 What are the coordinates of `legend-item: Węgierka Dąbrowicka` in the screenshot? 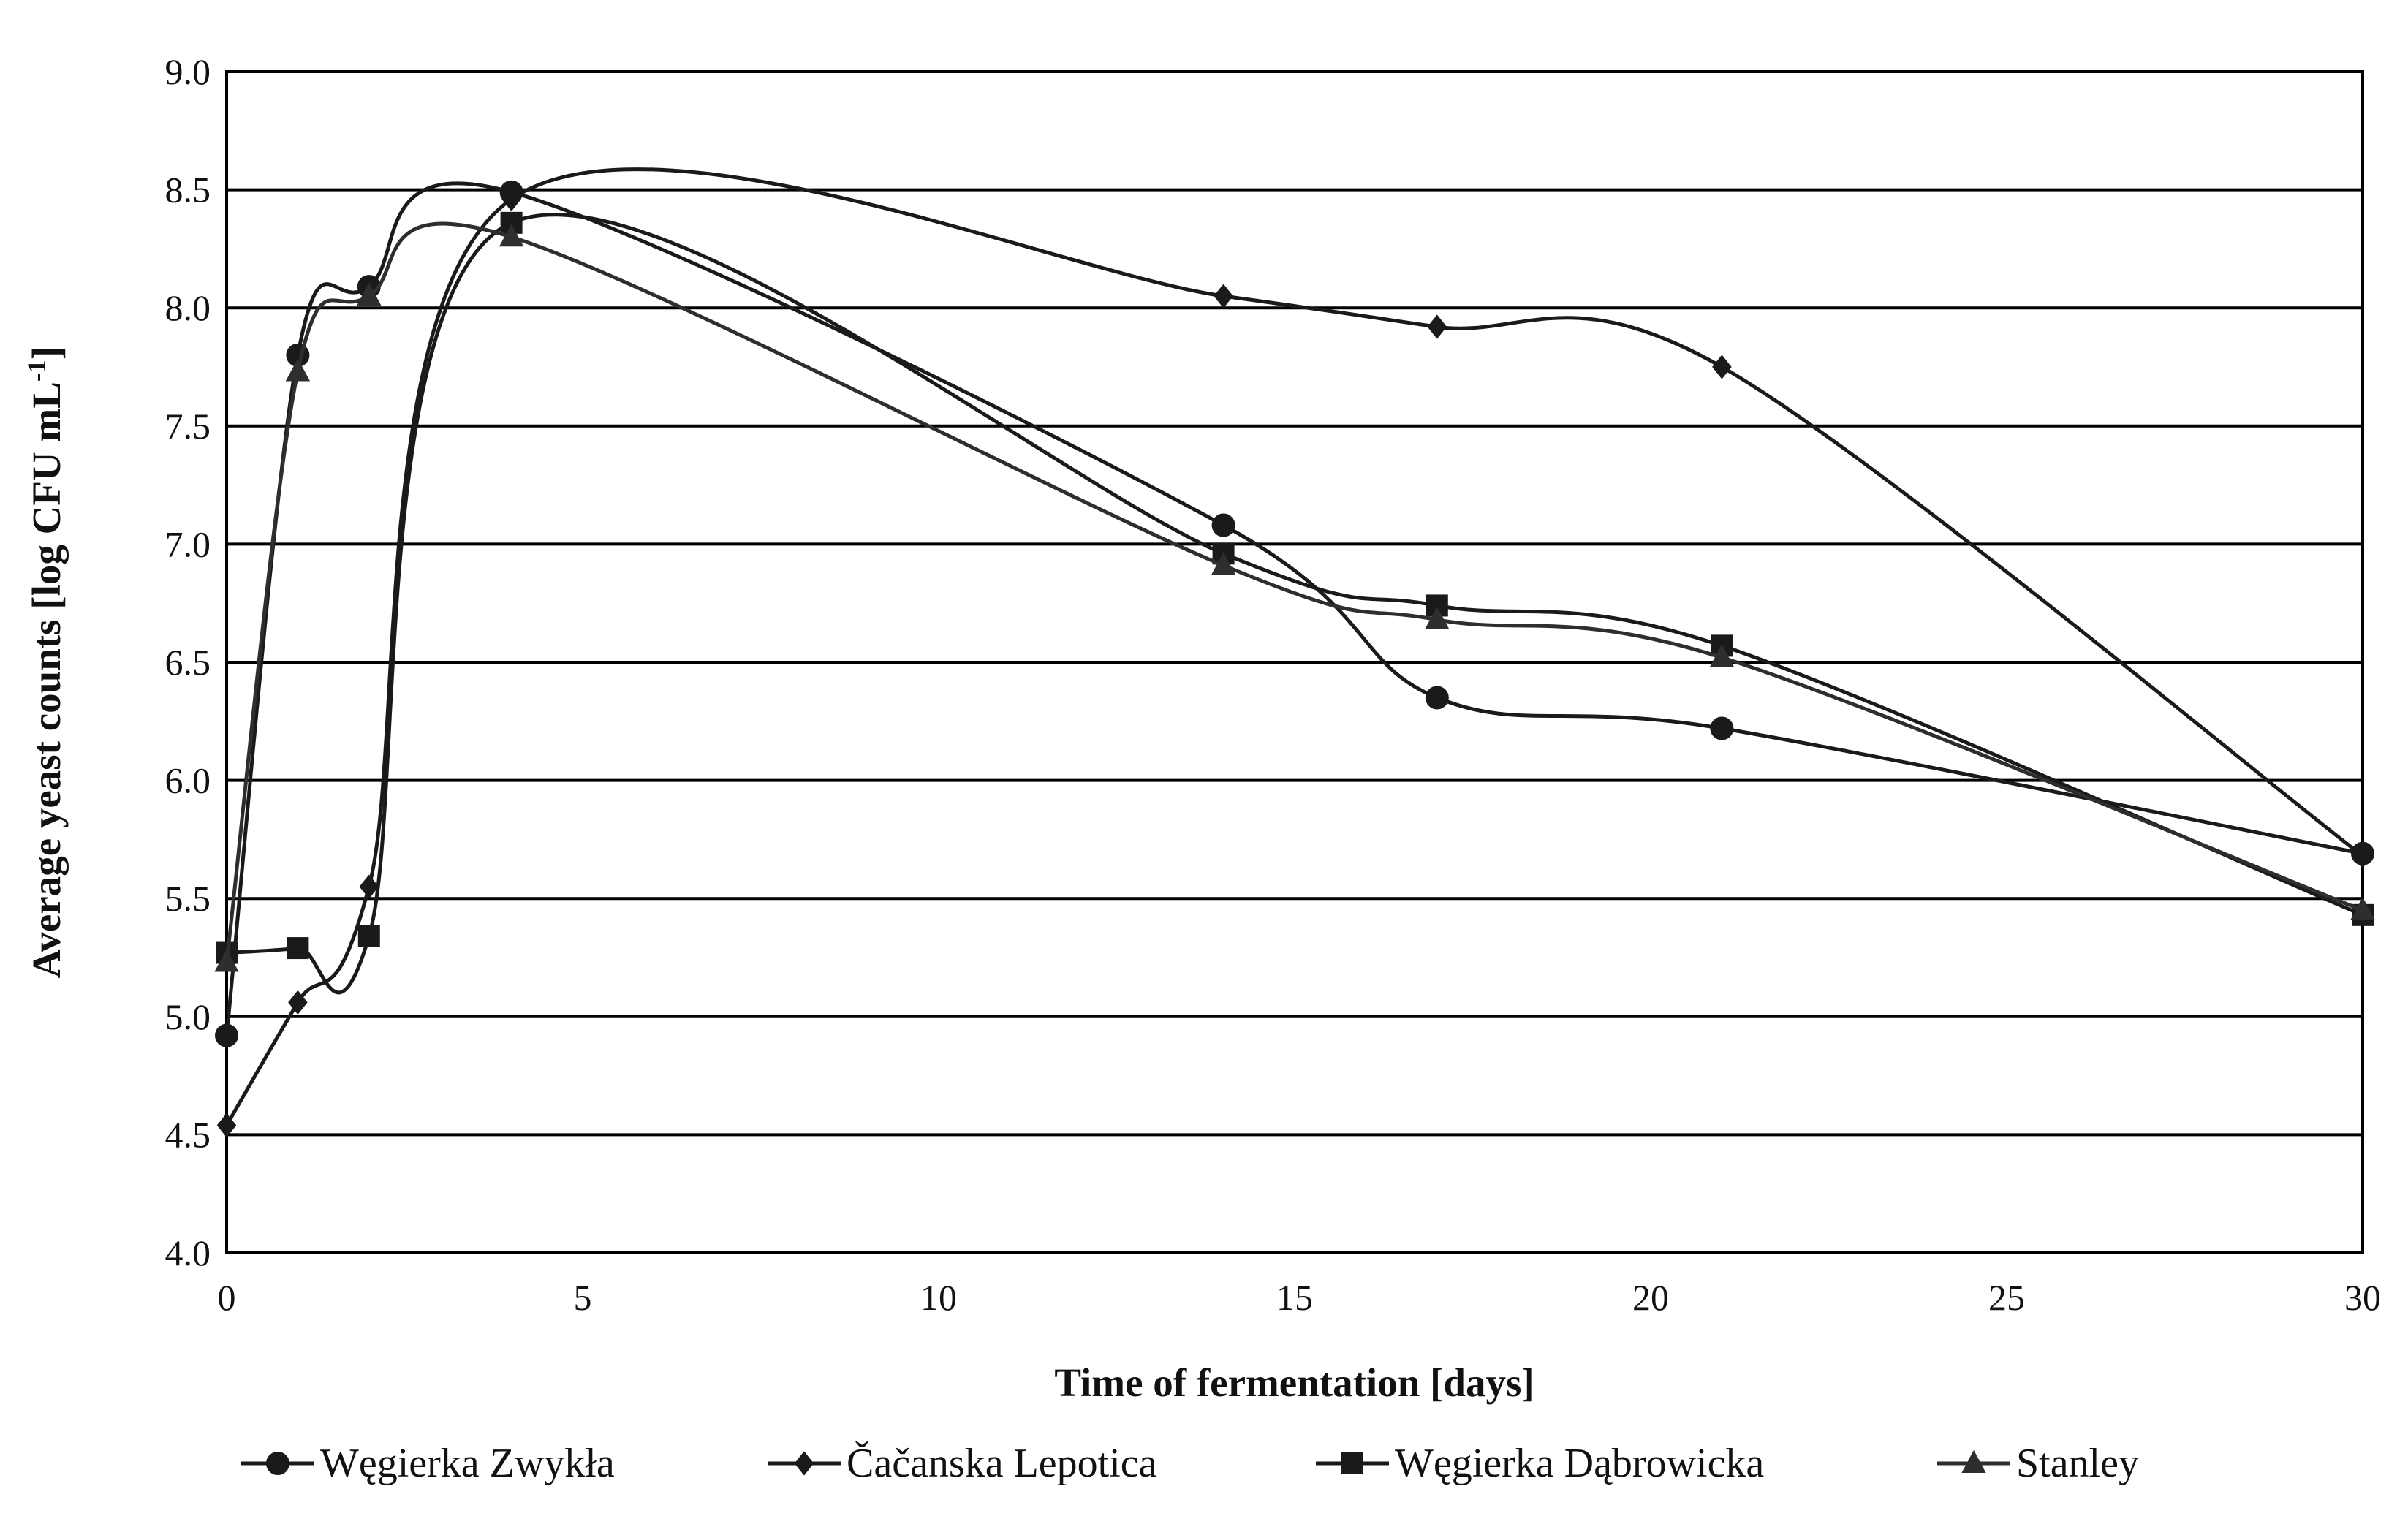 It's located at (1540, 1463).